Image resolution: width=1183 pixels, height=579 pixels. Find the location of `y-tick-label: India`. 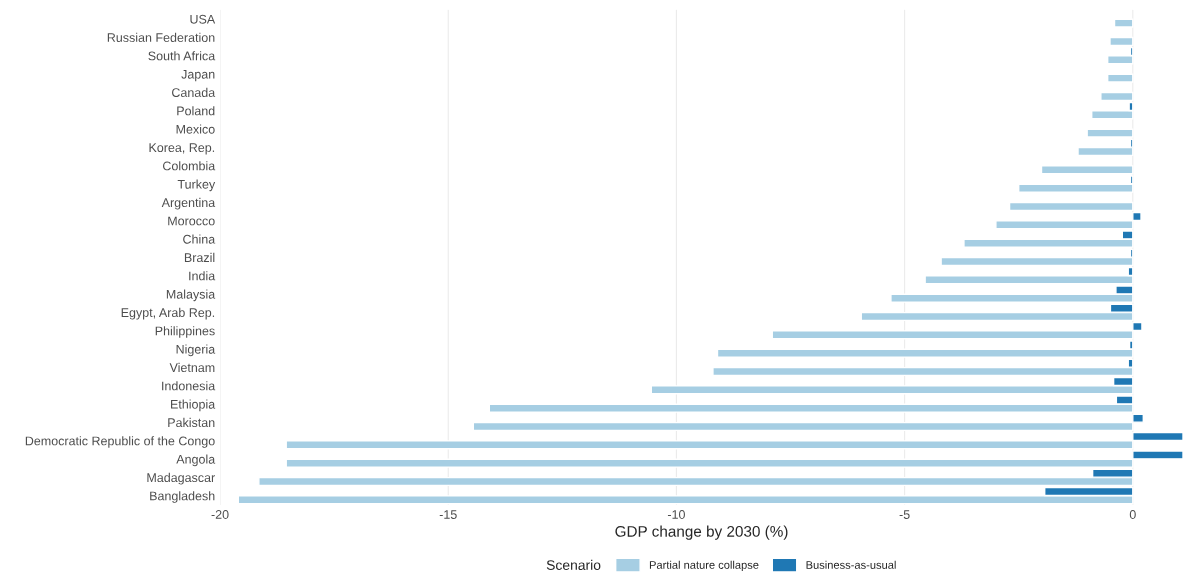

y-tick-label: India is located at coordinates (202, 276).